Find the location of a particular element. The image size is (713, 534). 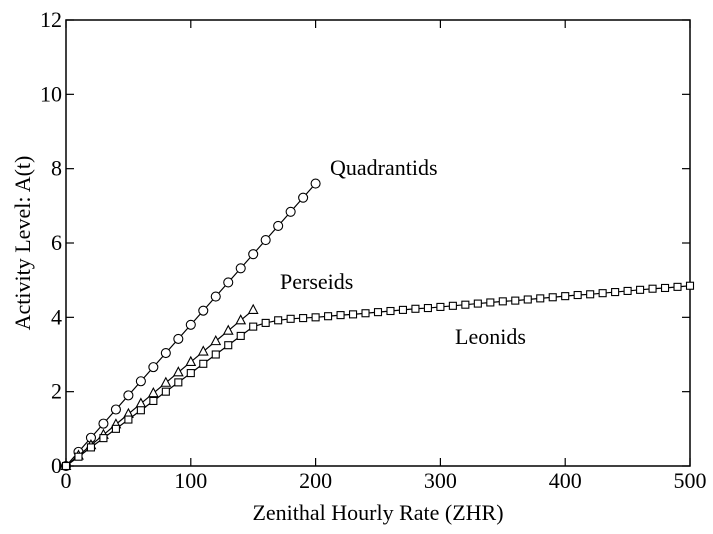

x-axis-label: Zenithal Hourly Rate (ZHR) is located at coordinates (377, 512).